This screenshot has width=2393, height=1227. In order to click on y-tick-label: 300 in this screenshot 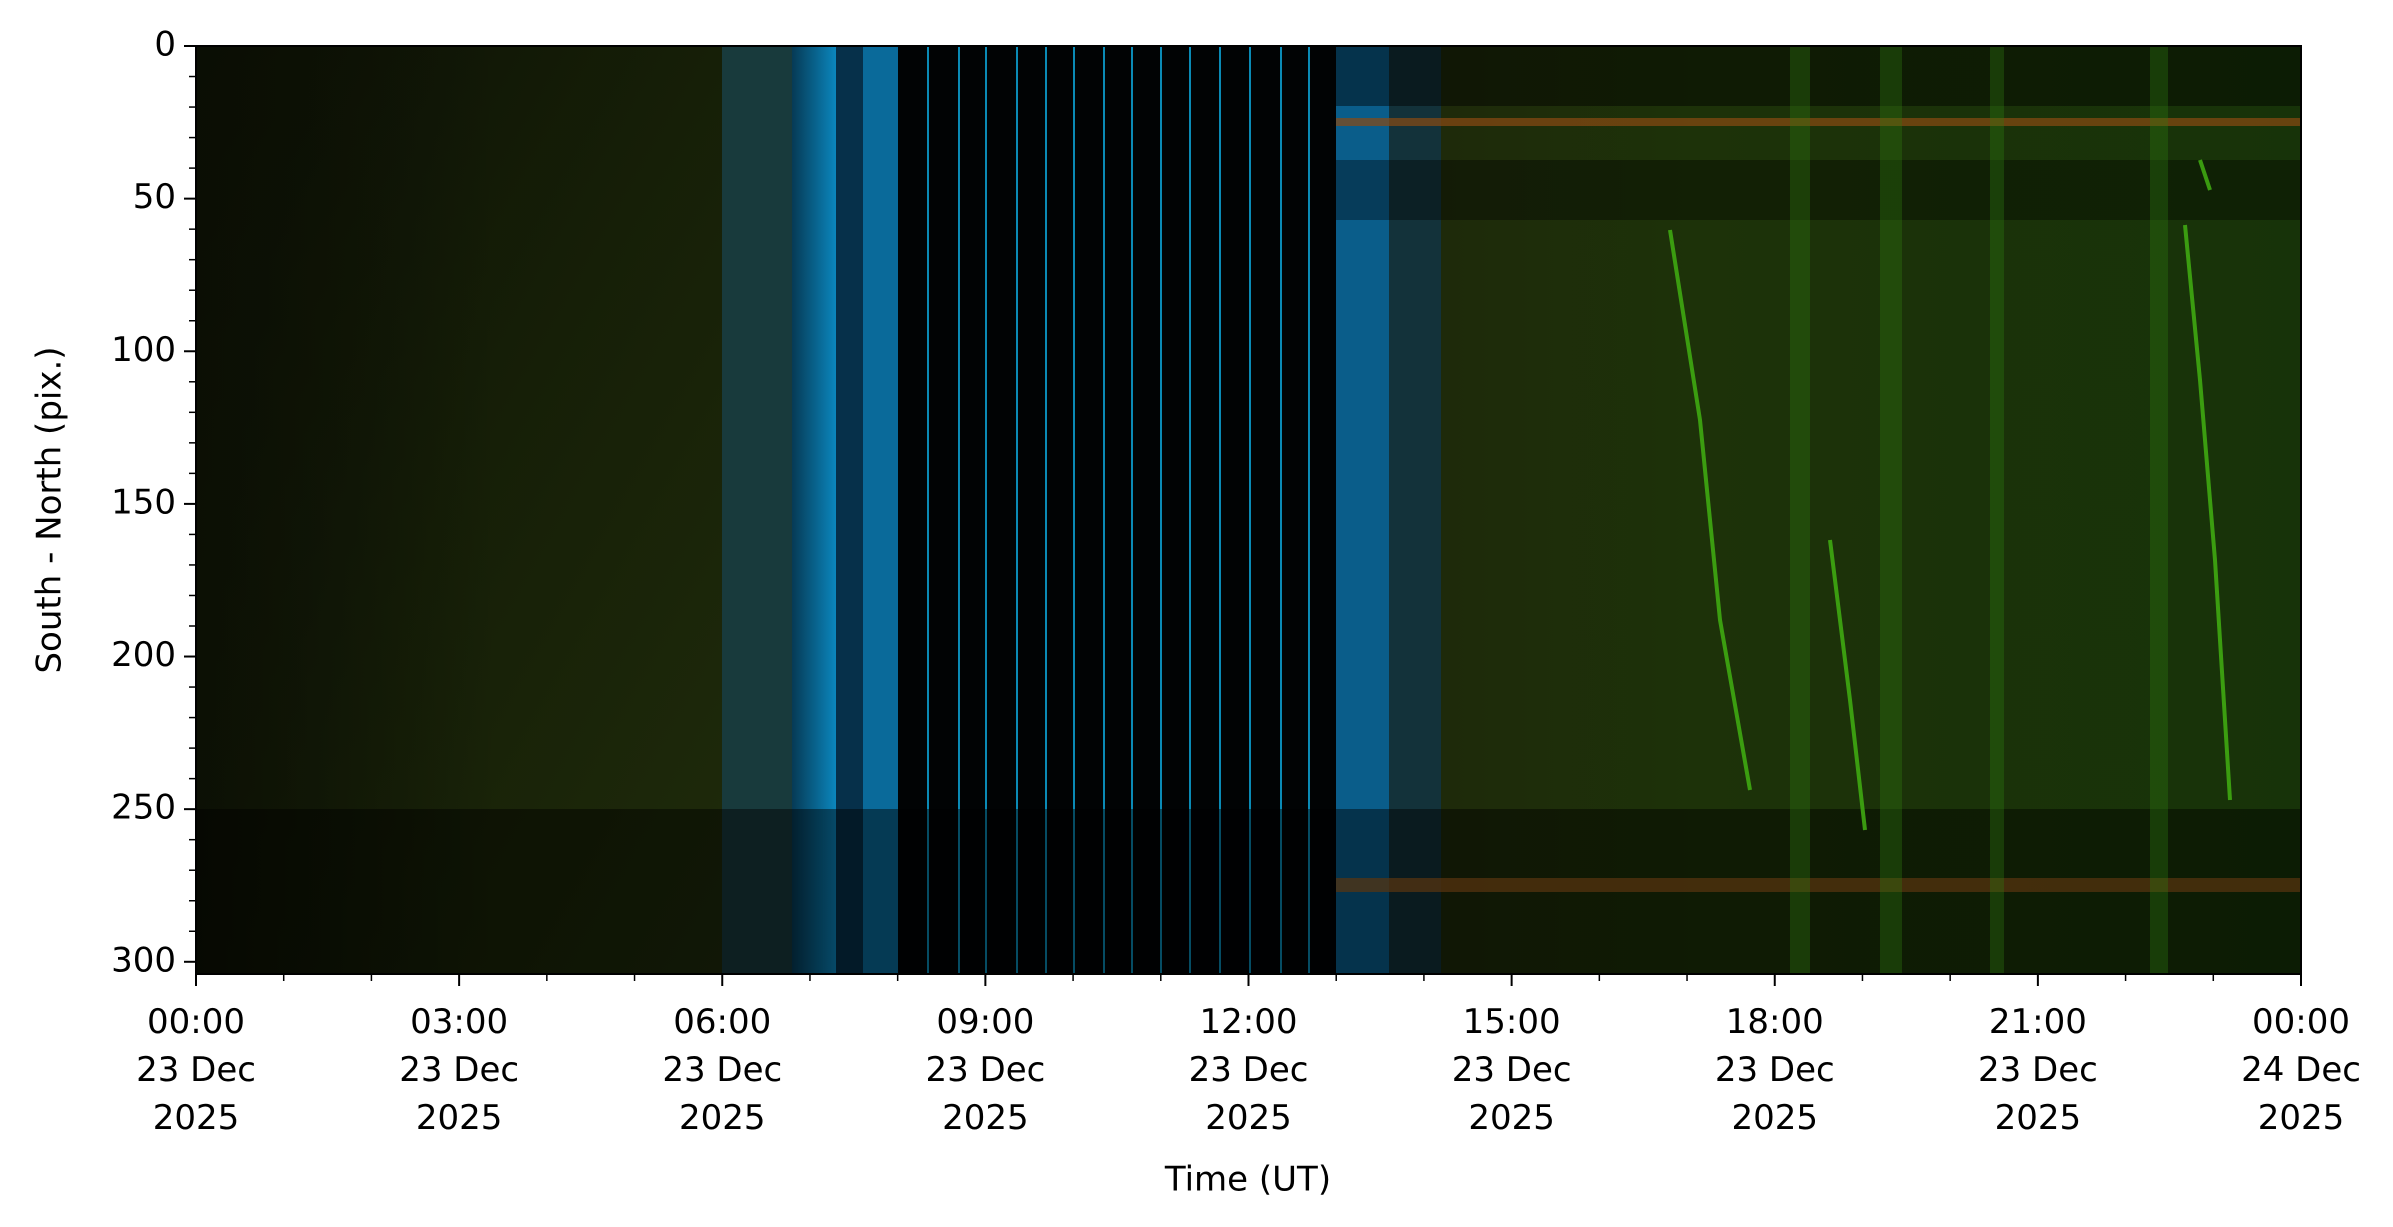, I will do `click(143, 960)`.